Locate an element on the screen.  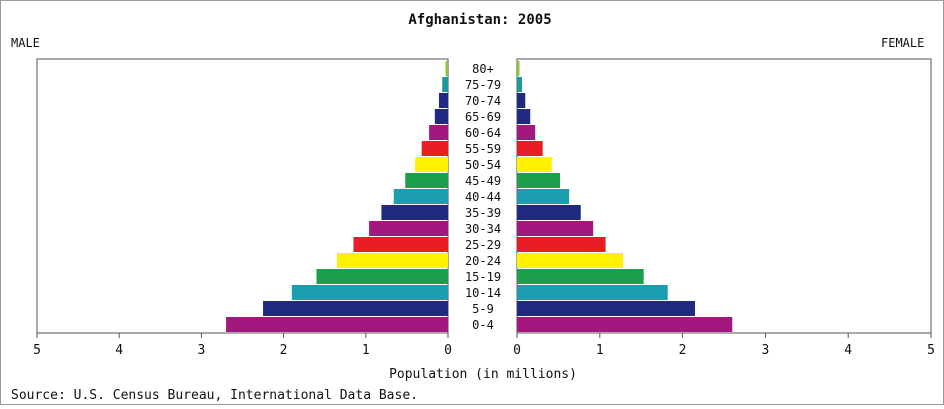
age-label-80+: 80+ is located at coordinates (483, 69).